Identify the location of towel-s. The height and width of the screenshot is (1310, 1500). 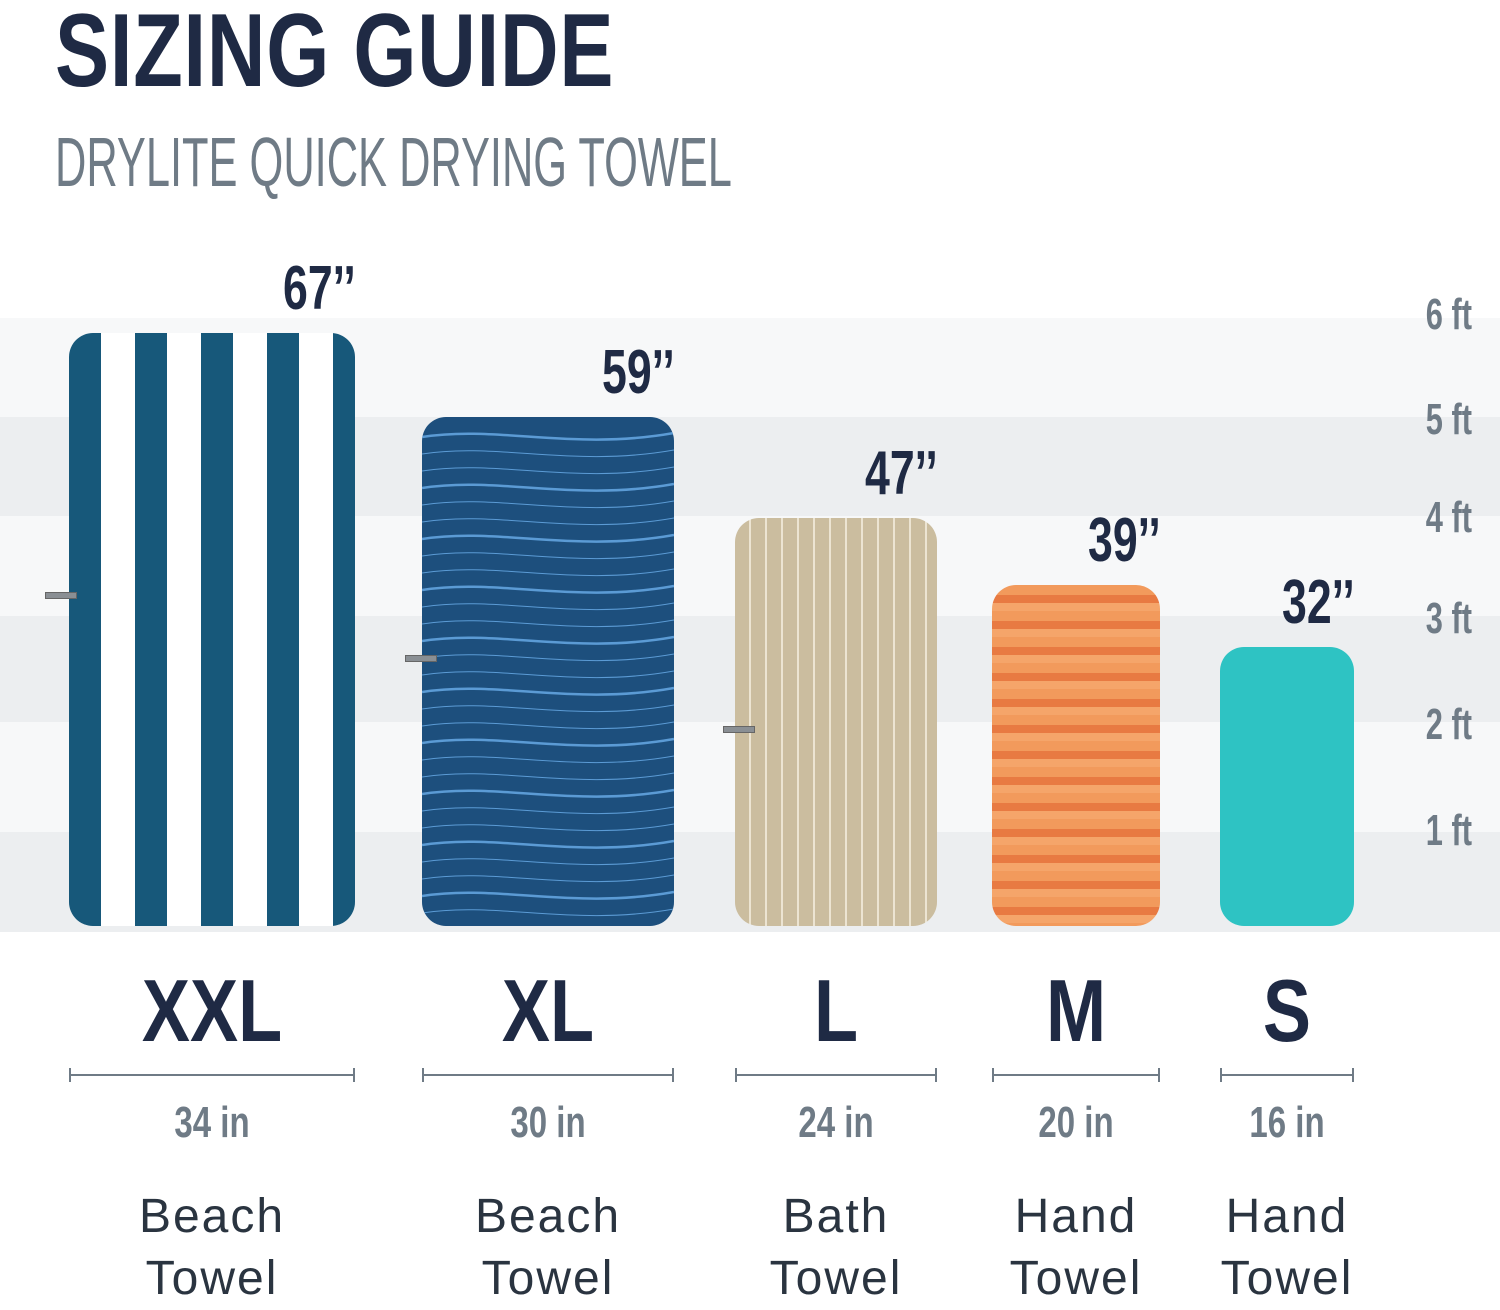
(1287, 786).